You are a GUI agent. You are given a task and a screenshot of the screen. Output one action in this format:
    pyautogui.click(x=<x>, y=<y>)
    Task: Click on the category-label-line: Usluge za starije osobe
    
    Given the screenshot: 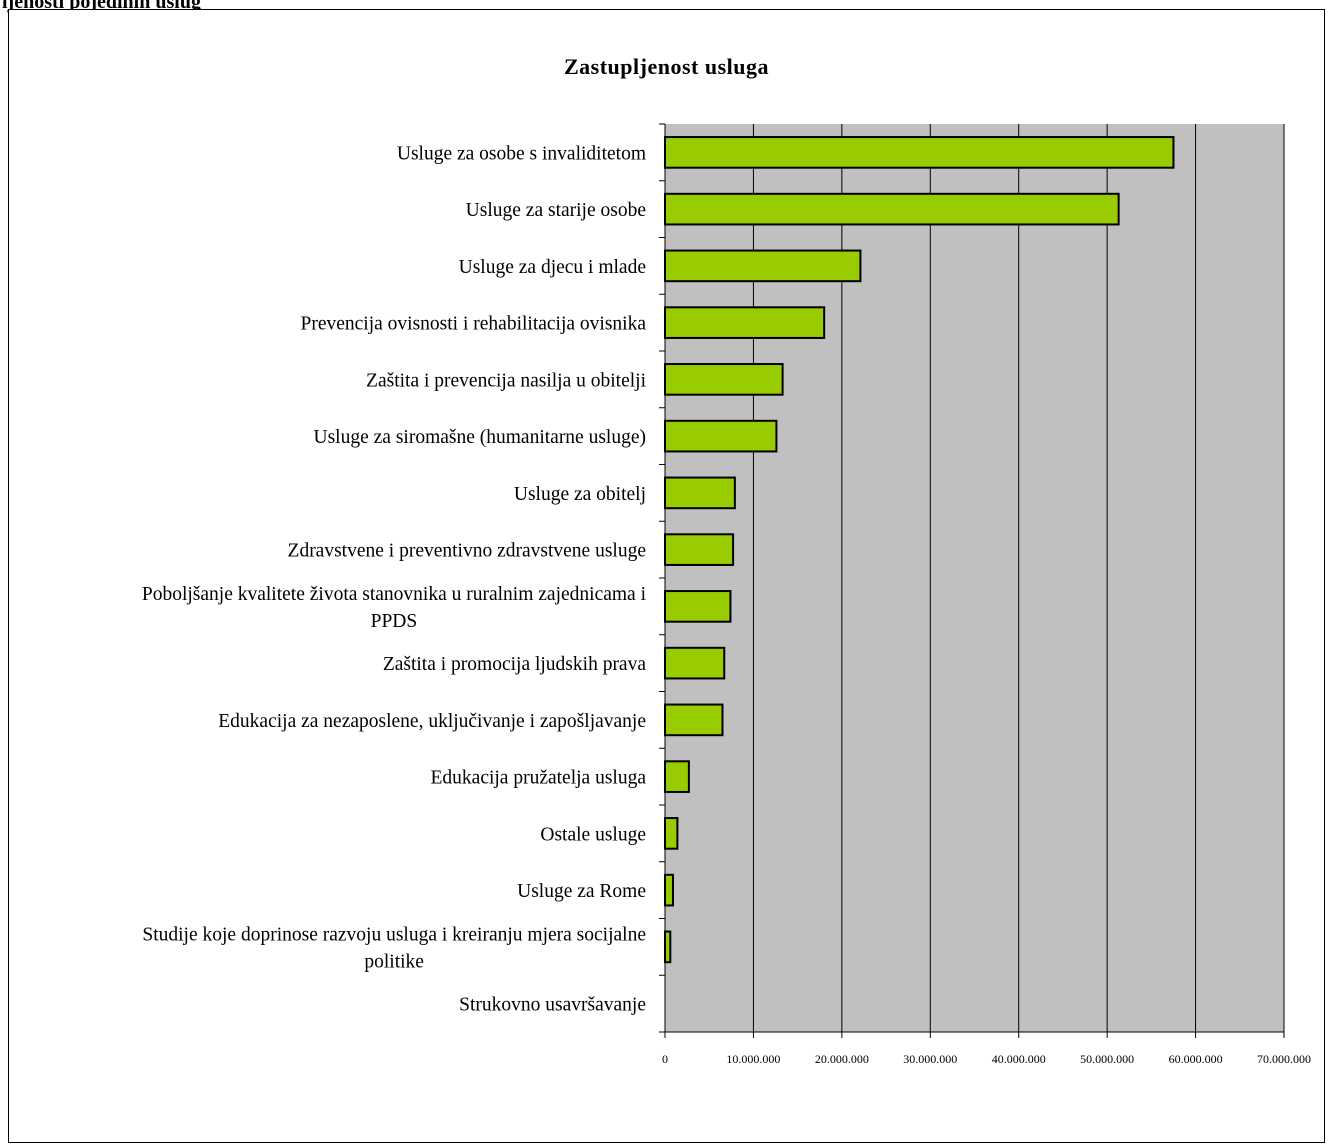 What is the action you would take?
    pyautogui.click(x=556, y=210)
    